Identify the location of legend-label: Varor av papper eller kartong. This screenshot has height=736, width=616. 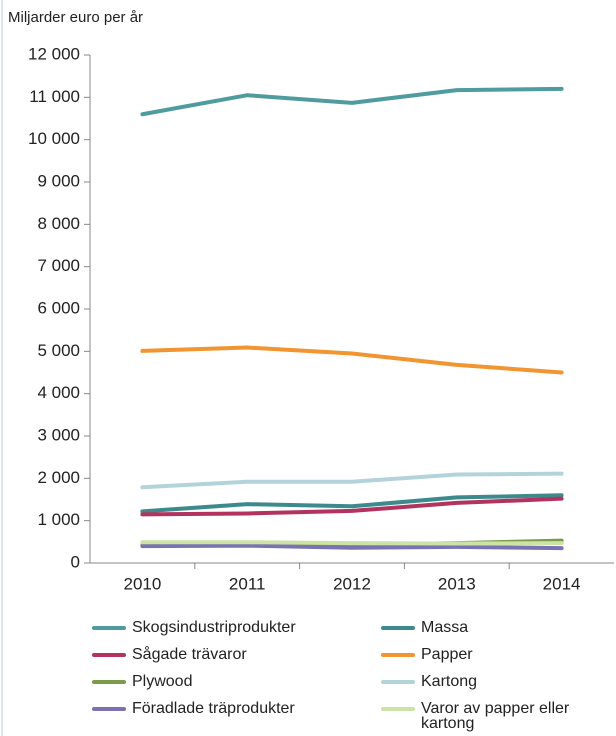
(495, 716).